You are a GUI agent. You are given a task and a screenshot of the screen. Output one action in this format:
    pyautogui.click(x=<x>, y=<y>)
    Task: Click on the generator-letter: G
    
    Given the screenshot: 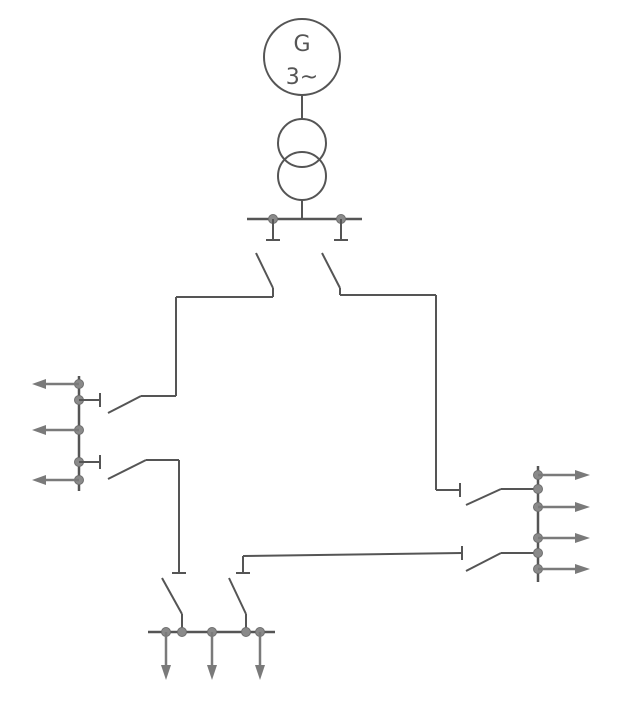 What is the action you would take?
    pyautogui.click(x=301, y=44)
    